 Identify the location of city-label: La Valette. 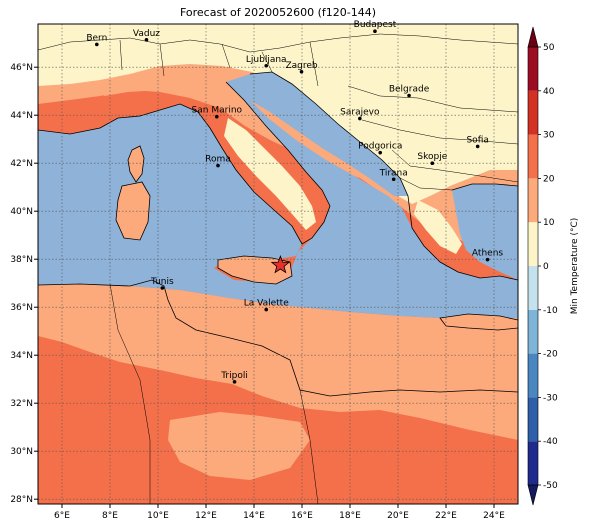
(266, 304).